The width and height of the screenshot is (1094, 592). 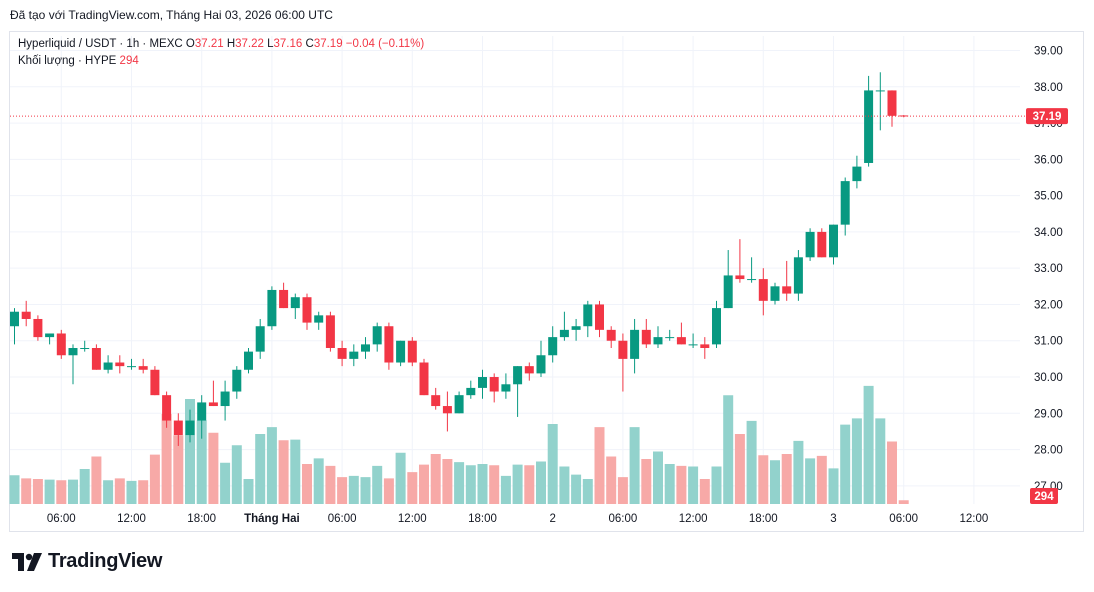 What do you see at coordinates (190, 44) in the screenshot?
I see `open-label: O` at bounding box center [190, 44].